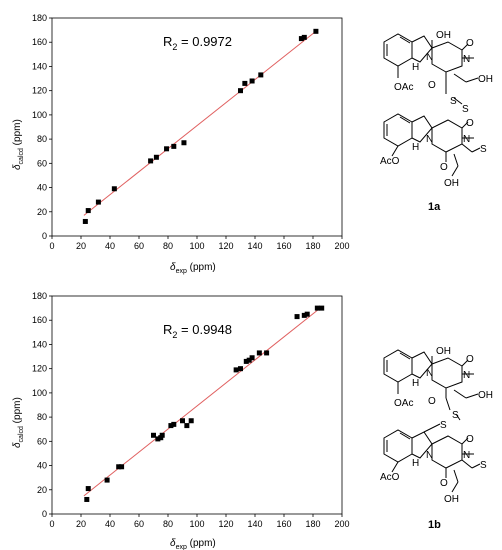  Describe the element at coordinates (18, 144) in the screenshot. I see `chart-1a-y-axis-label: δcalcd (ppm)` at that location.